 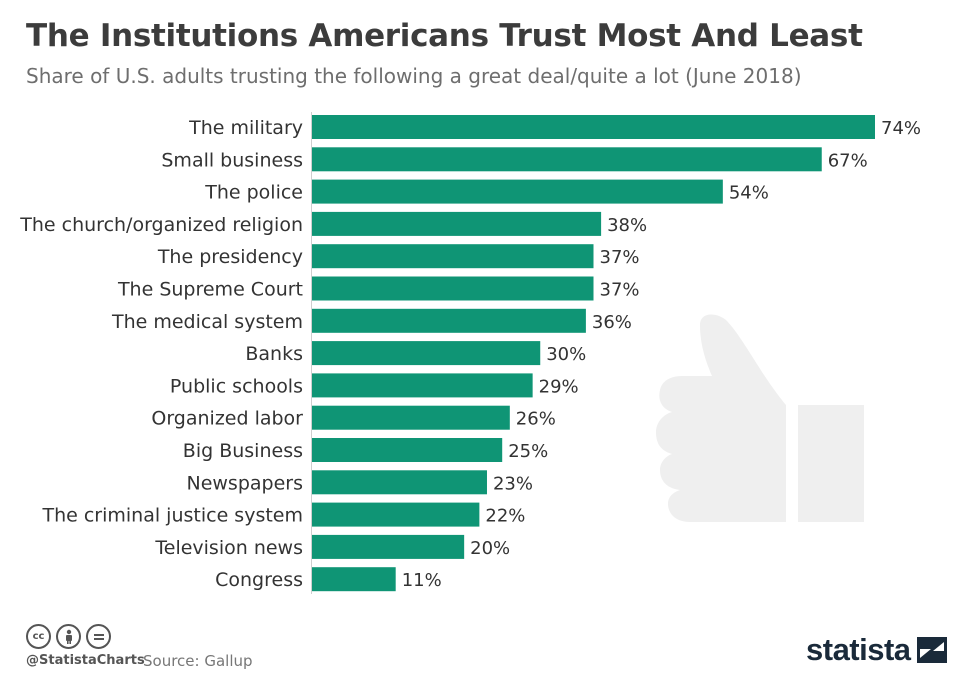 I want to click on attribution-icon, so click(x=68, y=636).